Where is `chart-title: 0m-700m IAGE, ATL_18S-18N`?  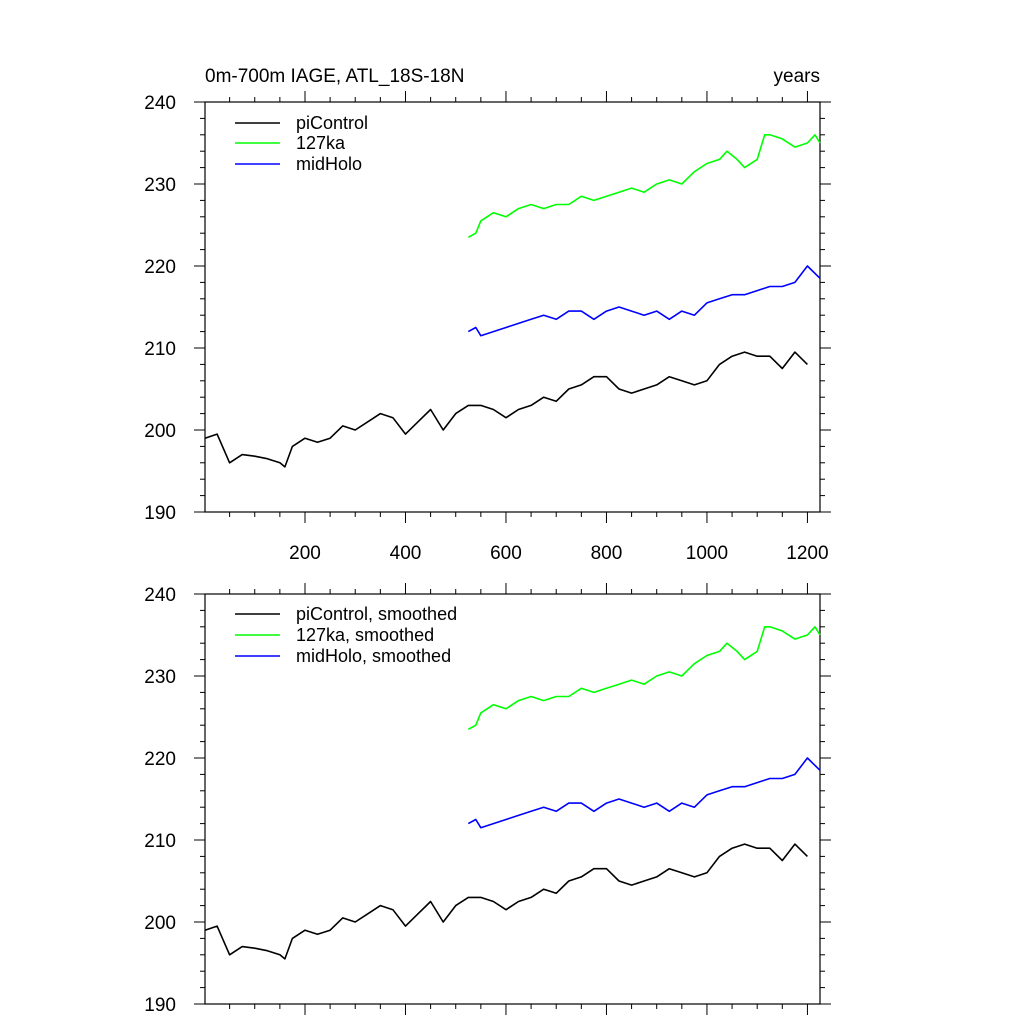
chart-title: 0m-700m IAGE, ATL_18S-18N is located at coordinates (334, 76).